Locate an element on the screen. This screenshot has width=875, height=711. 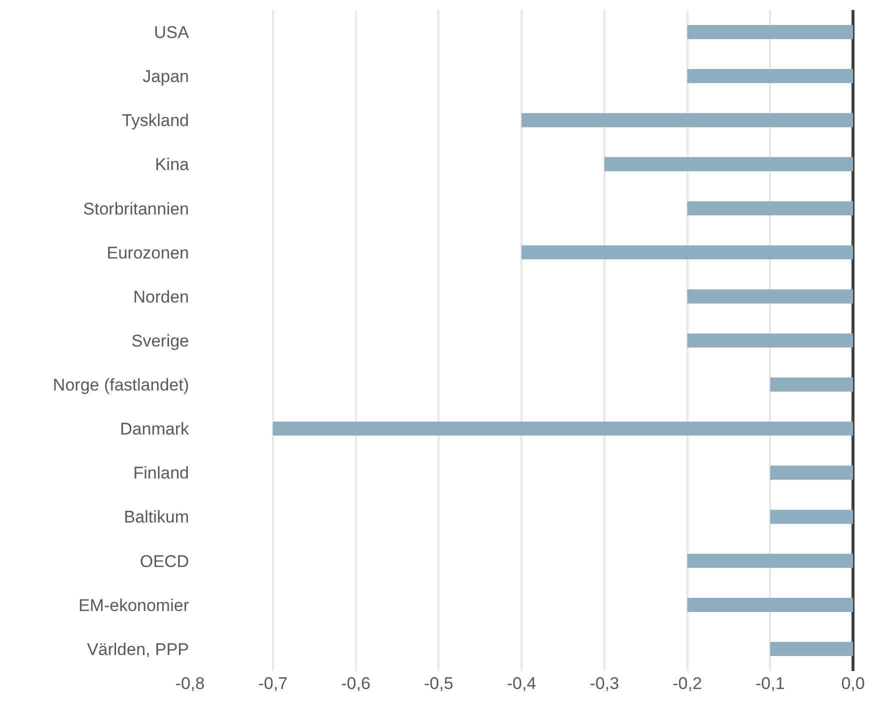
x-tick-label: 0,0 is located at coordinates (853, 683).